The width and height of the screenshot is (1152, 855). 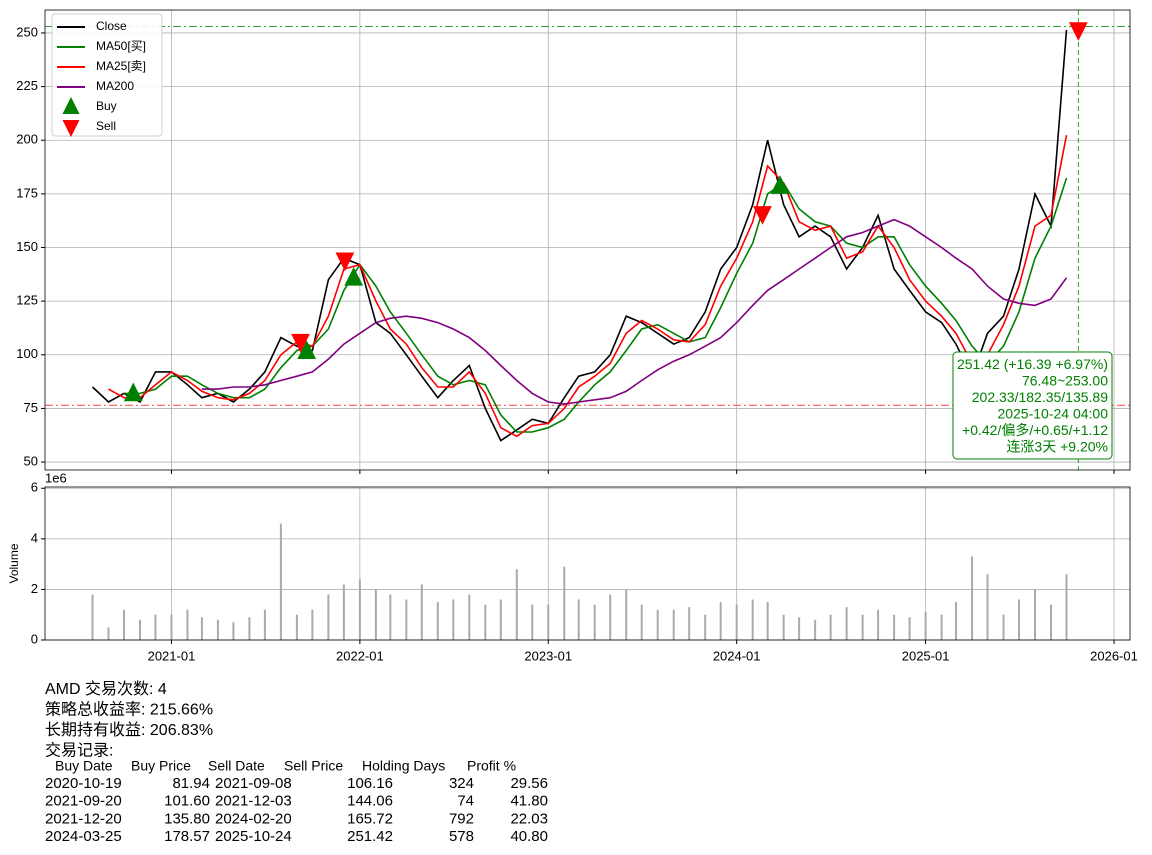 I want to click on axis-offset: 1e6, so click(x=56, y=477).